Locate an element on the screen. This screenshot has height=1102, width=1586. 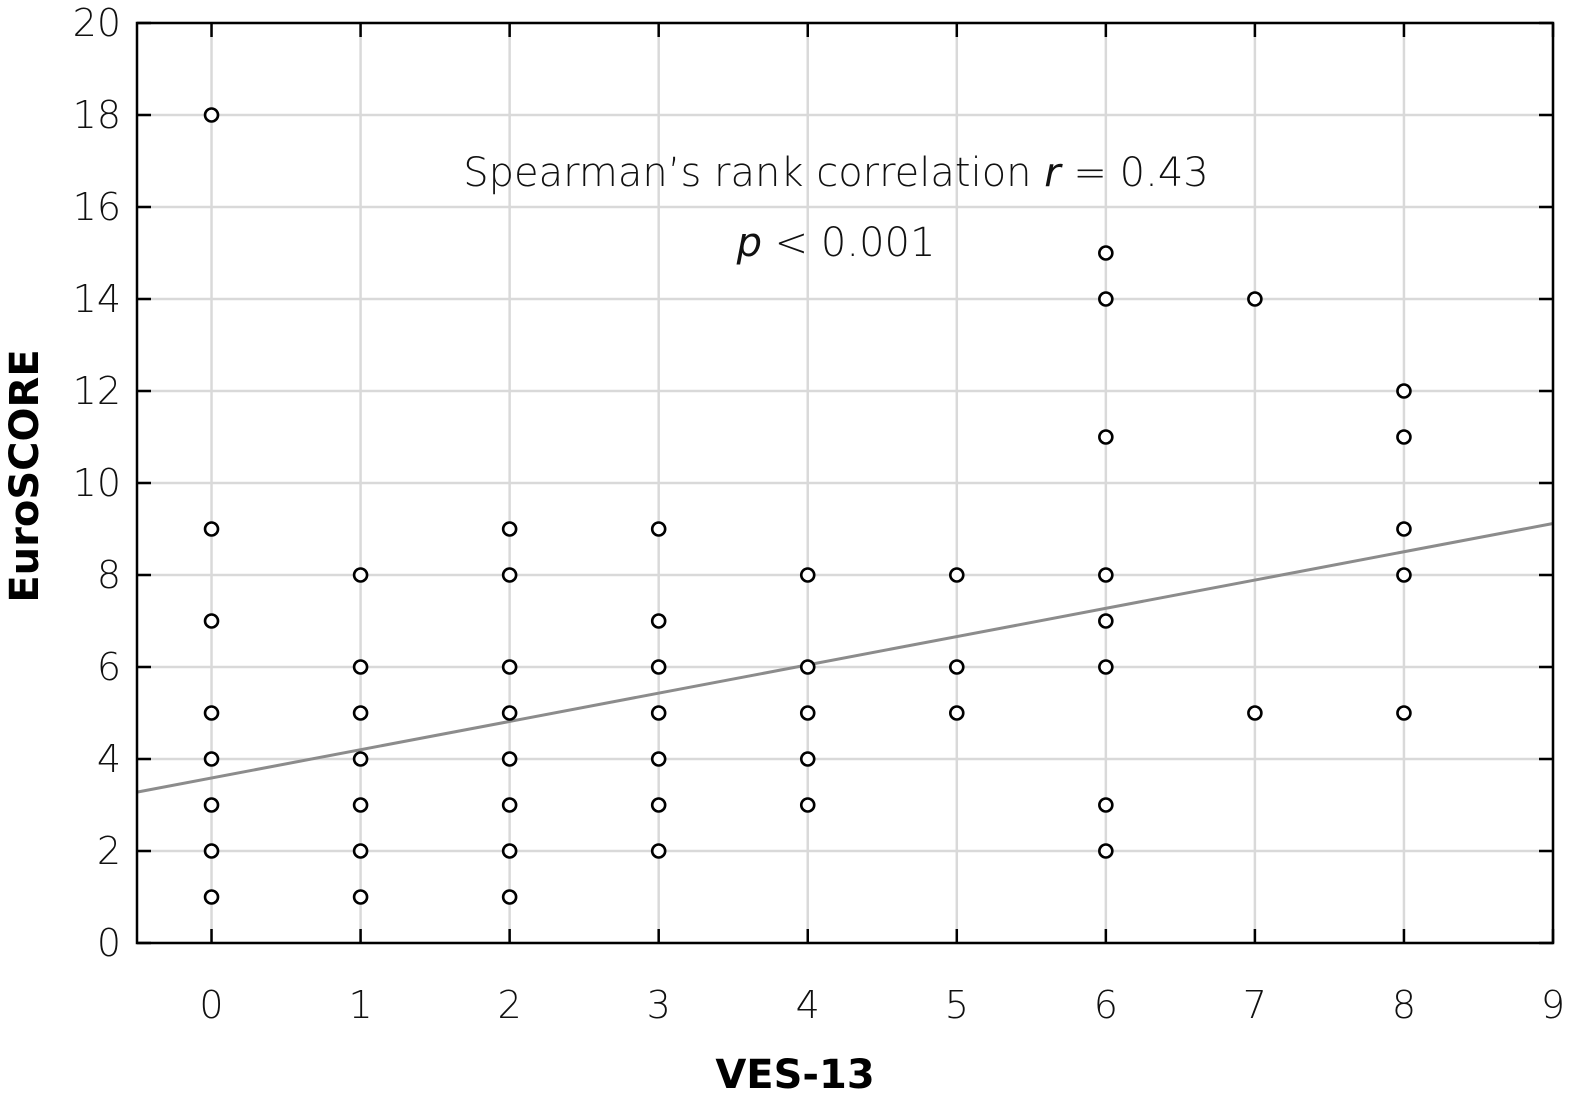
correlation-annotation: Spearman’s rank correlation r = 0.43 is located at coordinates (835, 173).